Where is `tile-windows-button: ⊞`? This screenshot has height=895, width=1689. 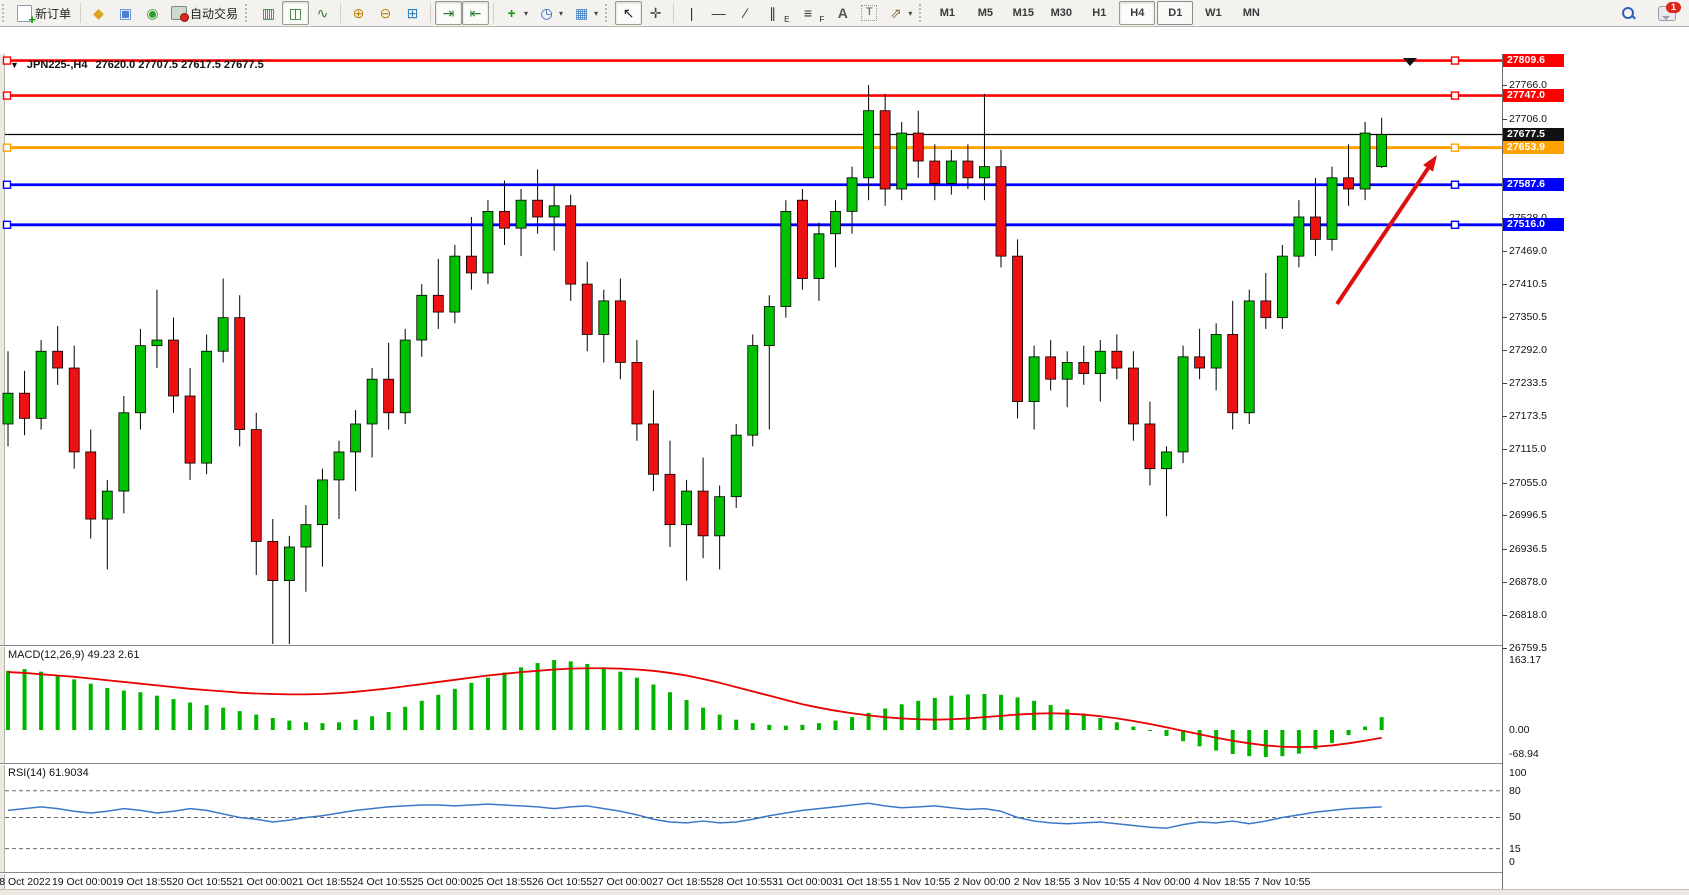
tile-windows-button: ⊞ is located at coordinates (412, 13).